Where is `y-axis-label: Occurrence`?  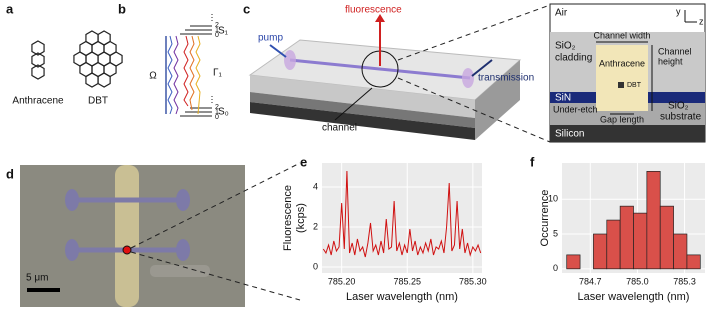
y-axis-label: Occurrence is located at coordinates (545, 218).